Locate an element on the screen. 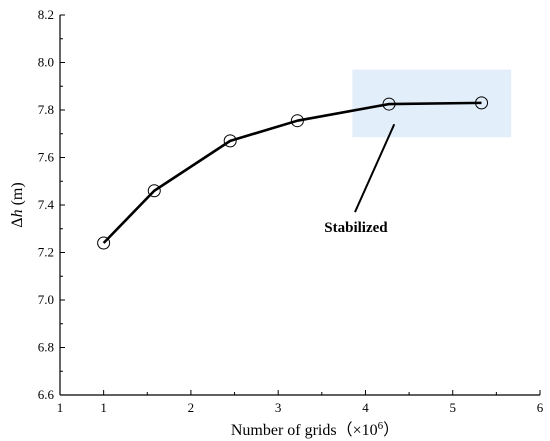 The image size is (550, 441). y-tick-label: 7.0 is located at coordinates (46, 299).